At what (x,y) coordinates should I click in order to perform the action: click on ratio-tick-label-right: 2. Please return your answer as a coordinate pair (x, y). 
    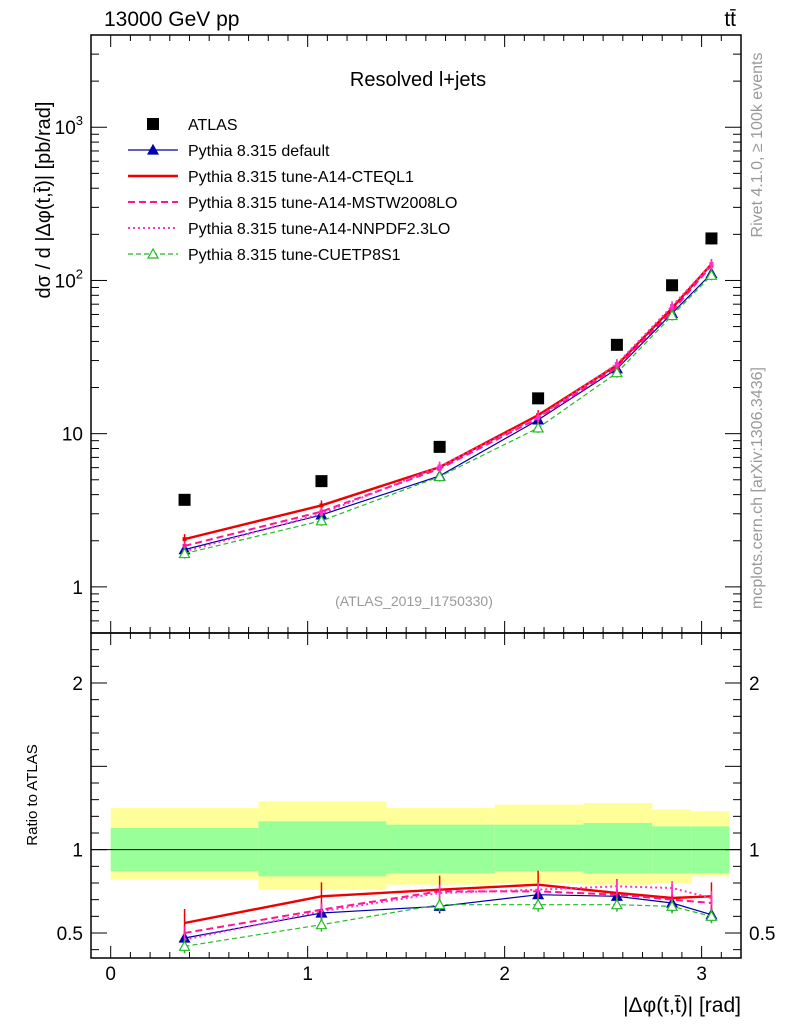
    Looking at the image, I should click on (754, 684).